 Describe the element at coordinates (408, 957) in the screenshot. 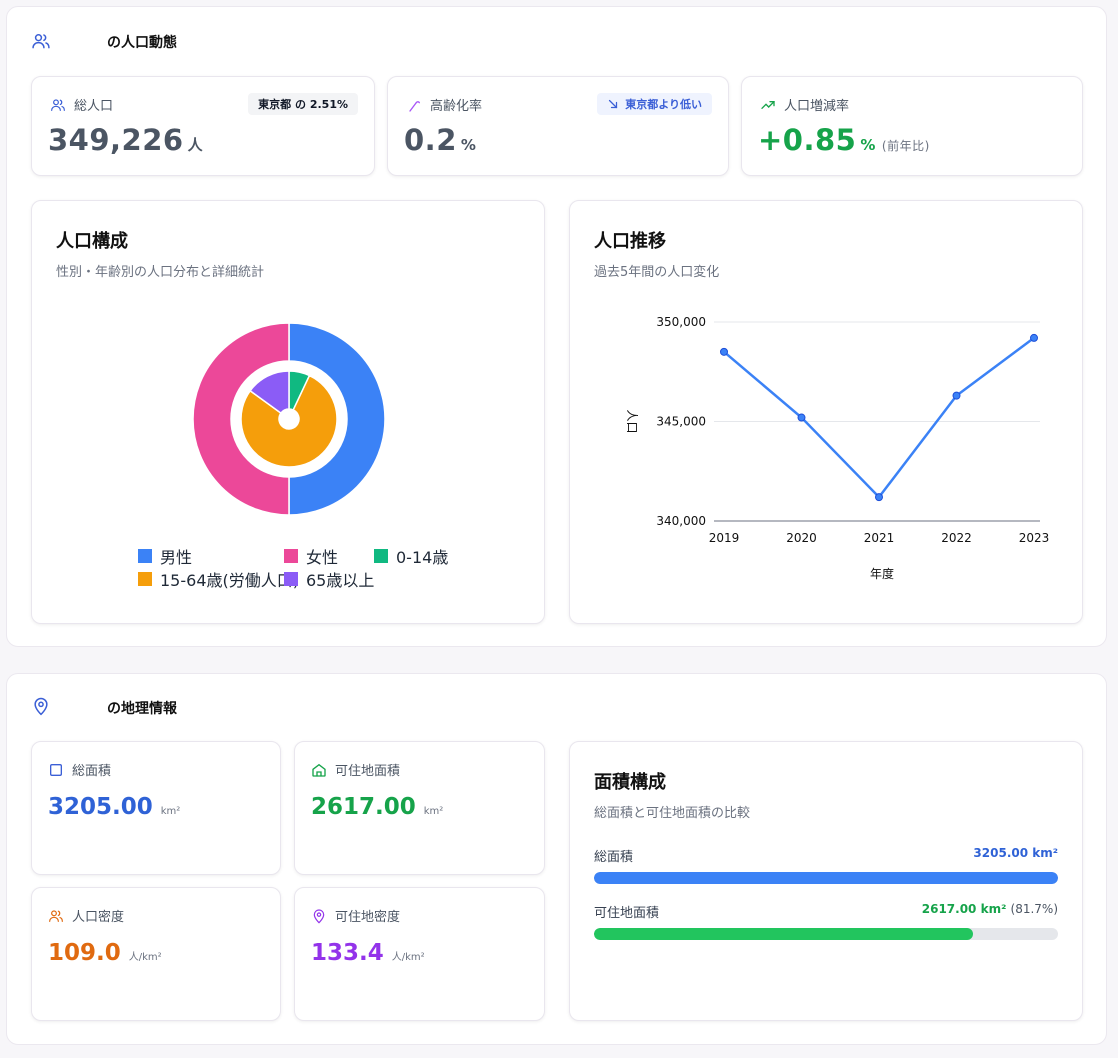

I see `habitable-density-unit: 人/km²` at that location.